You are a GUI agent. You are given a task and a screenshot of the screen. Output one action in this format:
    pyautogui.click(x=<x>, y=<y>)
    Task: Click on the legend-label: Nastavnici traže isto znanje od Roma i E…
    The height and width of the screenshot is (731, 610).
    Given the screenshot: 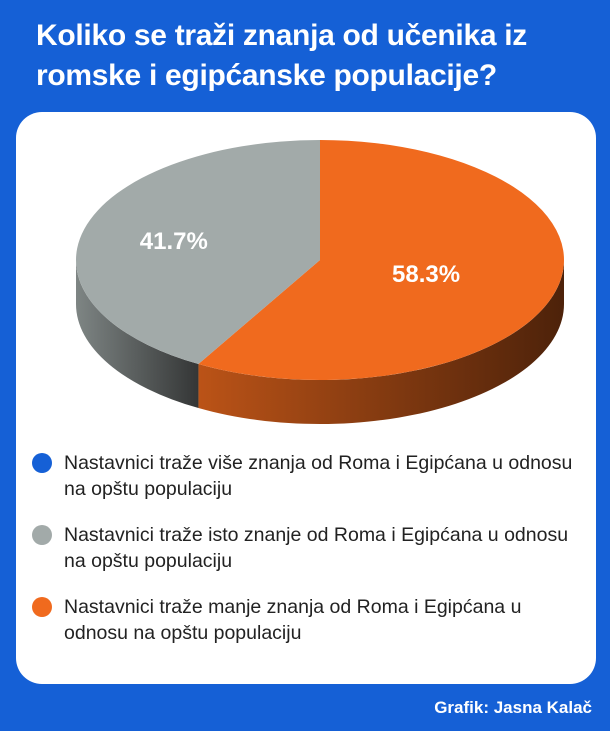 What is the action you would take?
    pyautogui.click(x=316, y=548)
    